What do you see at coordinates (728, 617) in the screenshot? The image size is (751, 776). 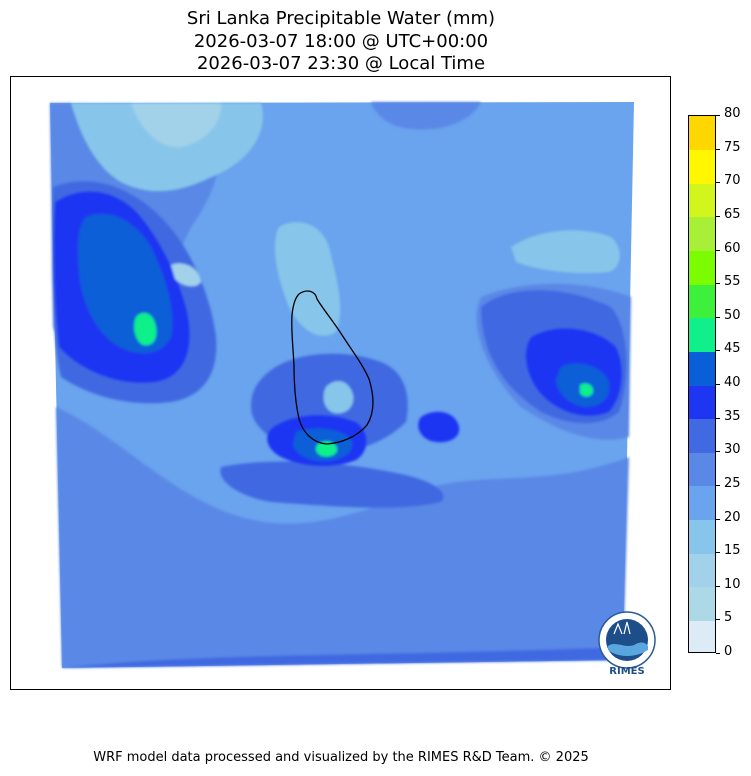 I see `colorbar-tick-label: 5` at bounding box center [728, 617].